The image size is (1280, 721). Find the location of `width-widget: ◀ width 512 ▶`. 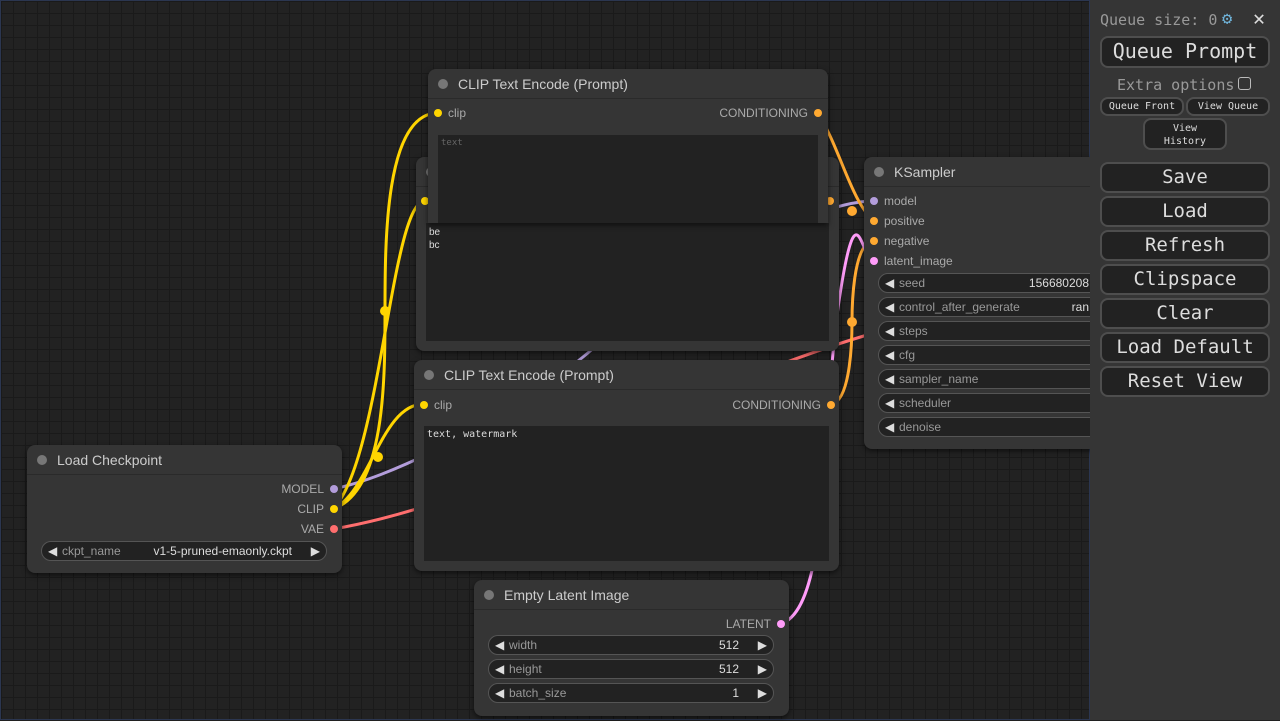

width-widget: ◀ width 512 ▶ is located at coordinates (631, 645).